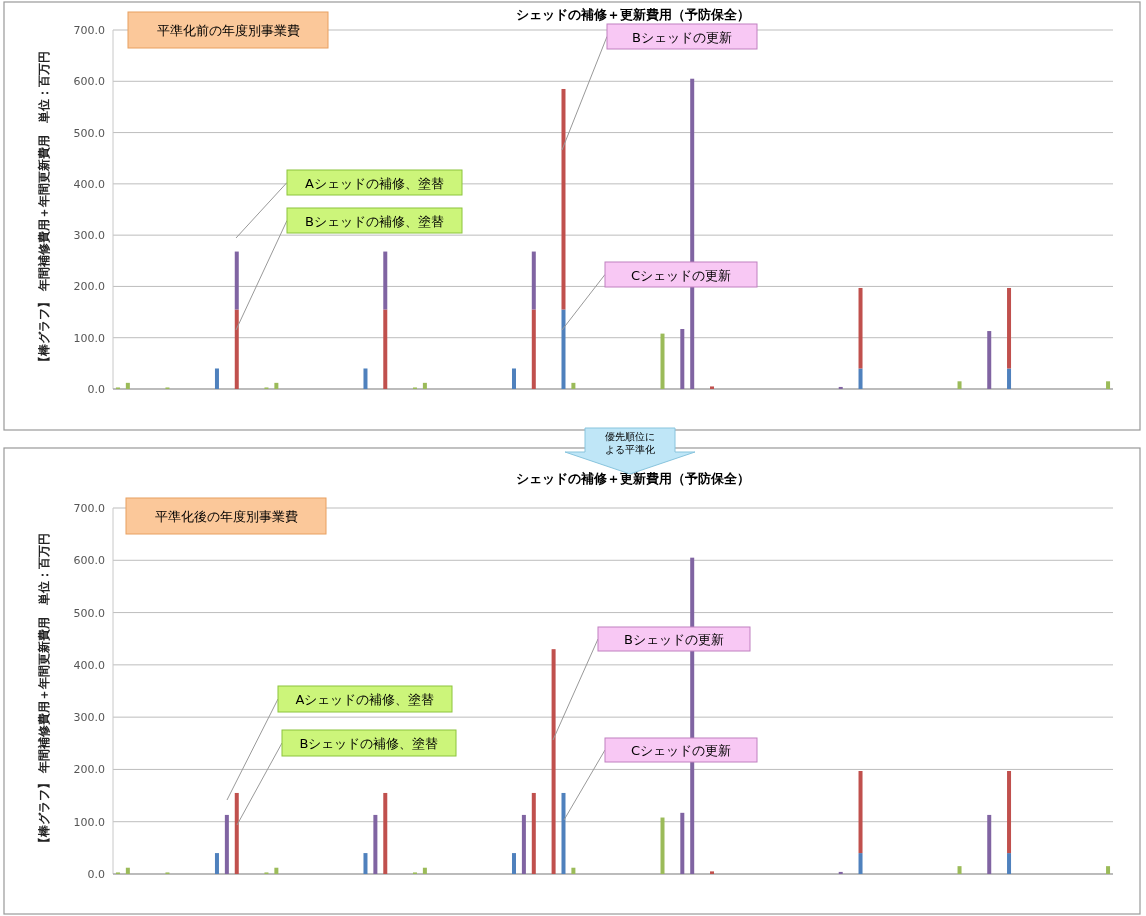  Describe the element at coordinates (228, 30) in the screenshot. I see `annotation: 平準化前の年度別事業費` at that location.